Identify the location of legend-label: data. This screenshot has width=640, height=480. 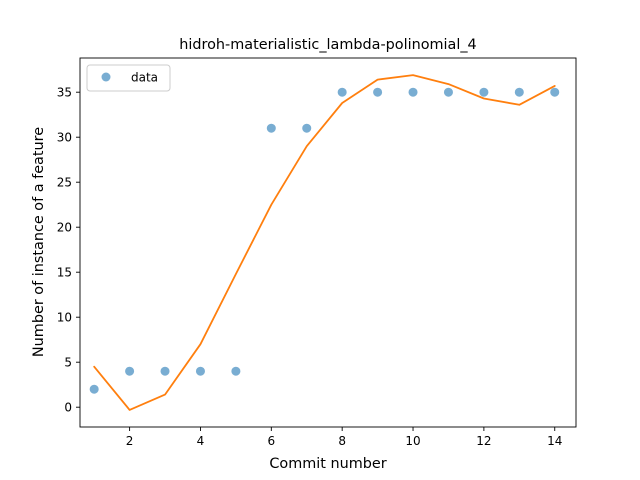
(144, 78).